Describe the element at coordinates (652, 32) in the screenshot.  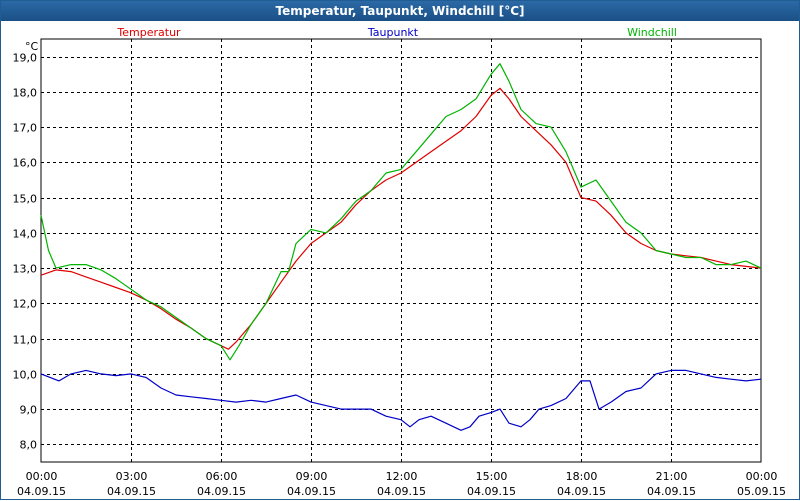
I see `legend-windchill: Windchill` at that location.